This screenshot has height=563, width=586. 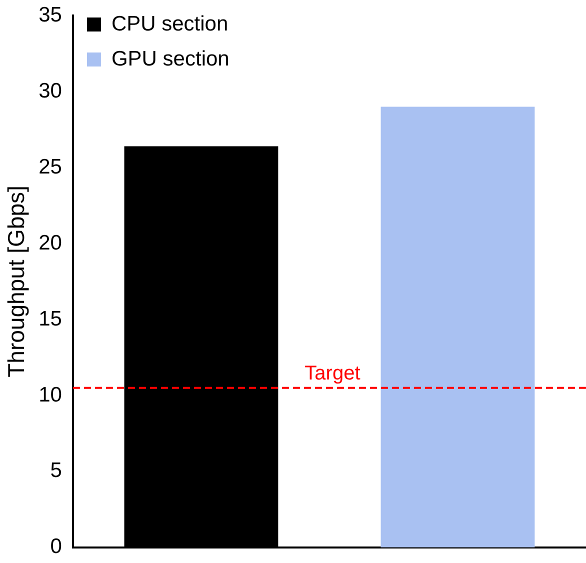 I want to click on y-axis-title: Throughput [Gbps], so click(x=16, y=282).